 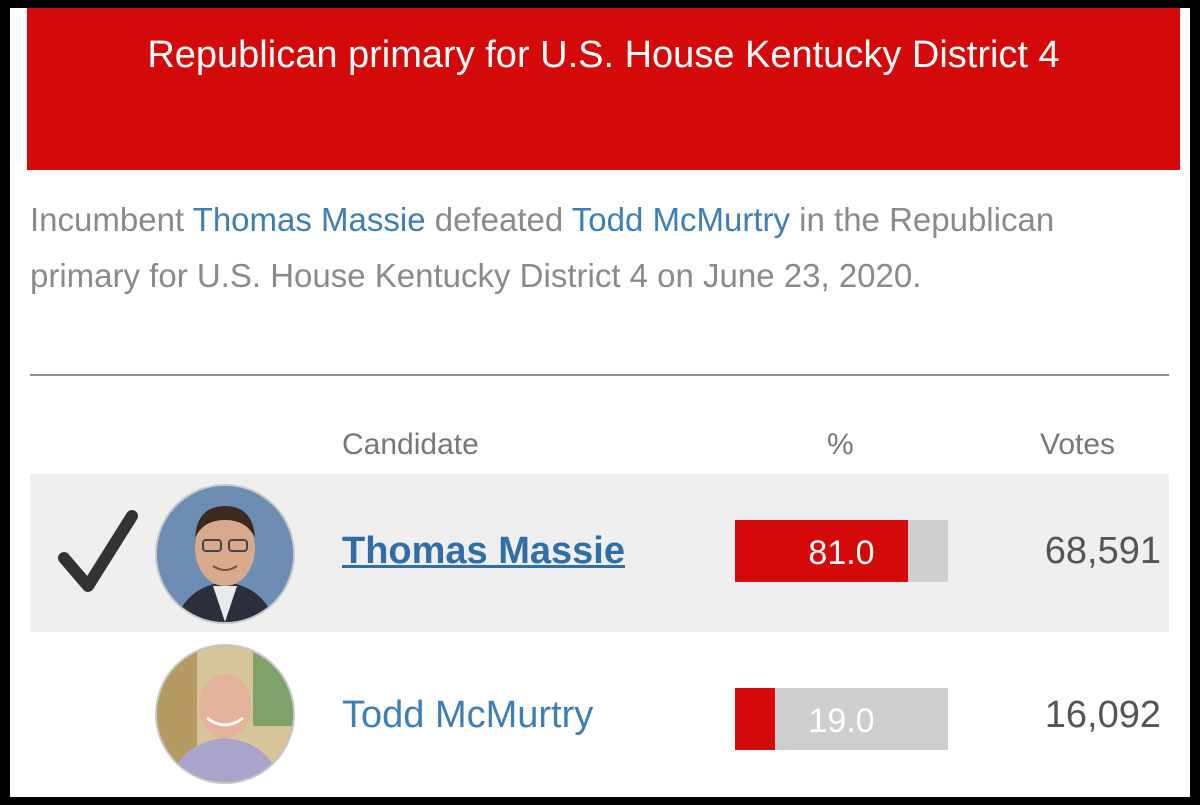 I want to click on percent-label: 19.0, so click(x=841, y=721).